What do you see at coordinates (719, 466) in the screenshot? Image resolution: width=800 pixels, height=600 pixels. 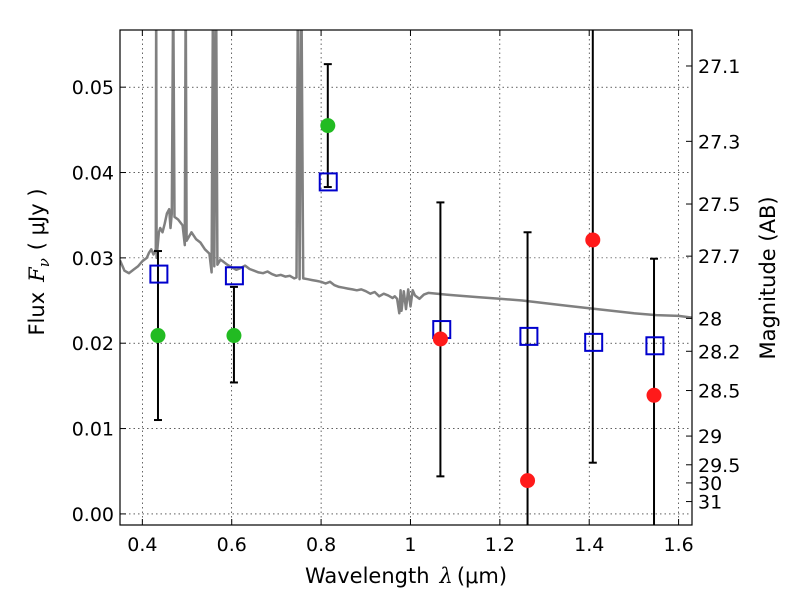 I see `y2-tick-label: 29.5` at bounding box center [719, 466].